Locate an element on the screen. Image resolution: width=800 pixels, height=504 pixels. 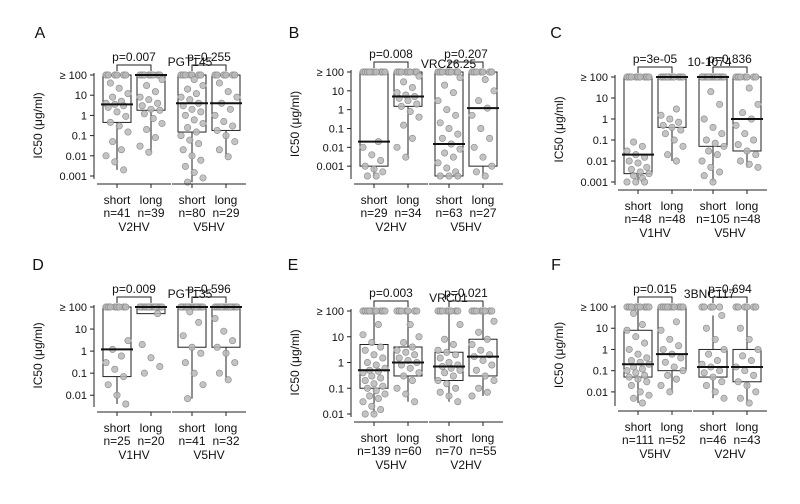
n-label: n=55 is located at coordinates (482, 451).